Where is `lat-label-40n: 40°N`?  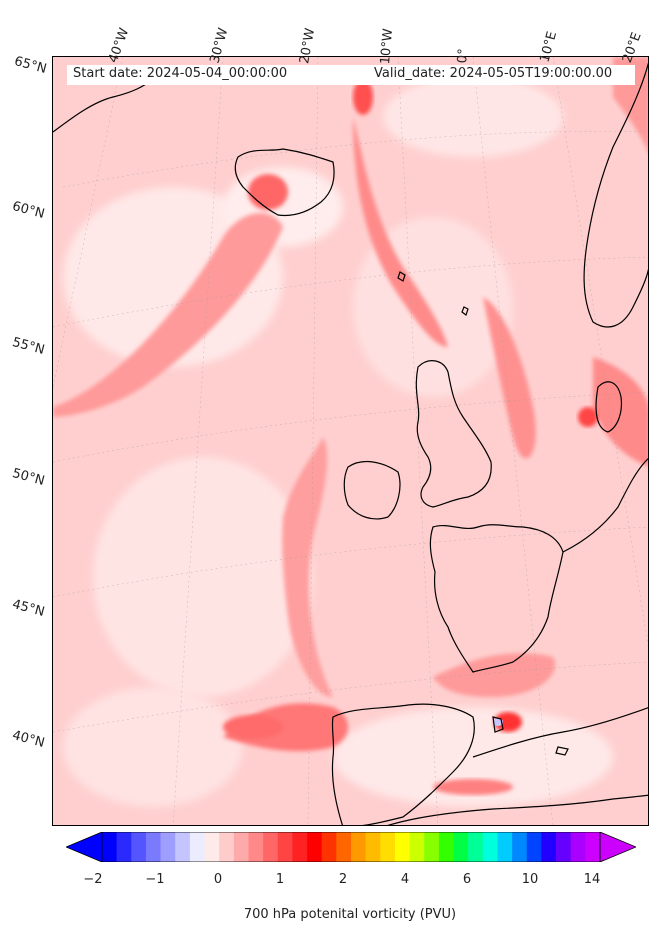 lat-label-40n: 40°N is located at coordinates (28, 739).